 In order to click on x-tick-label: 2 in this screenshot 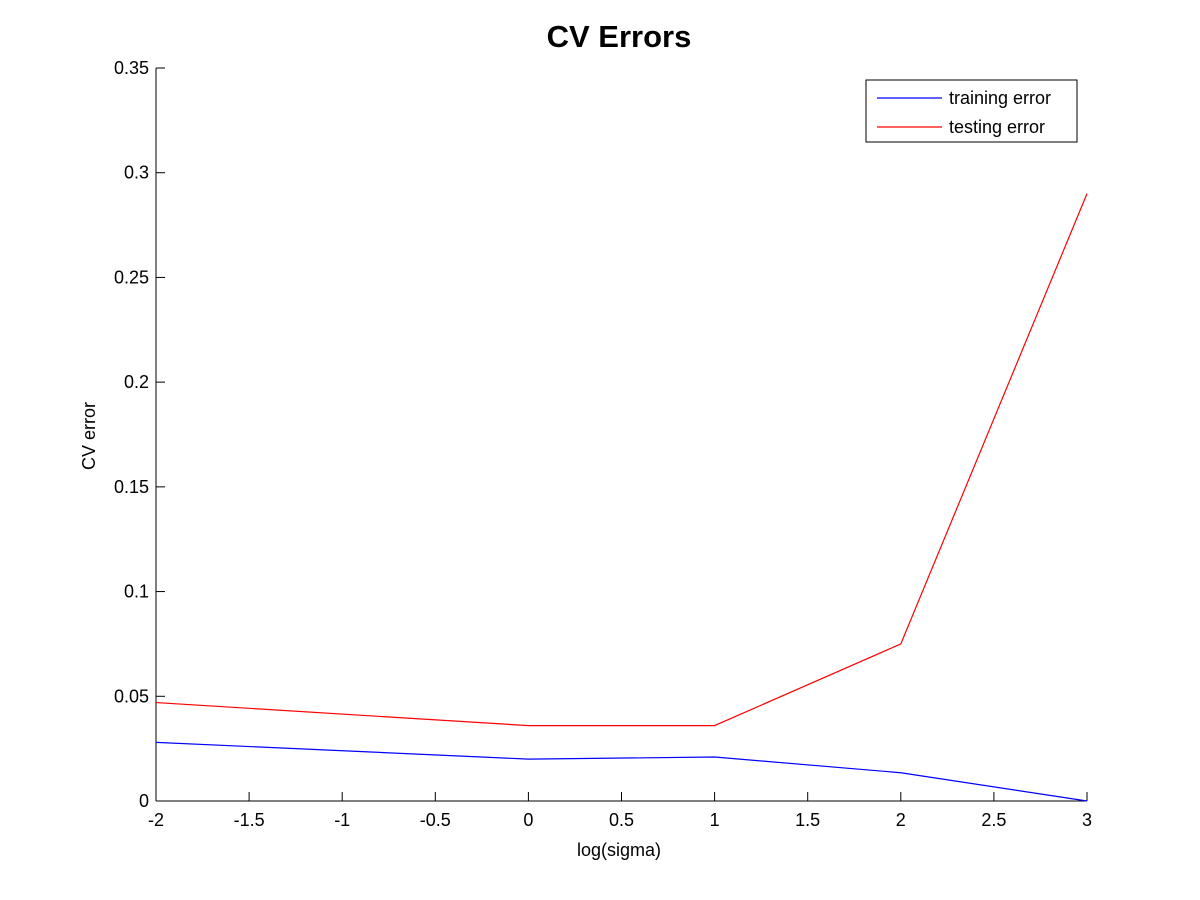, I will do `click(901, 820)`.